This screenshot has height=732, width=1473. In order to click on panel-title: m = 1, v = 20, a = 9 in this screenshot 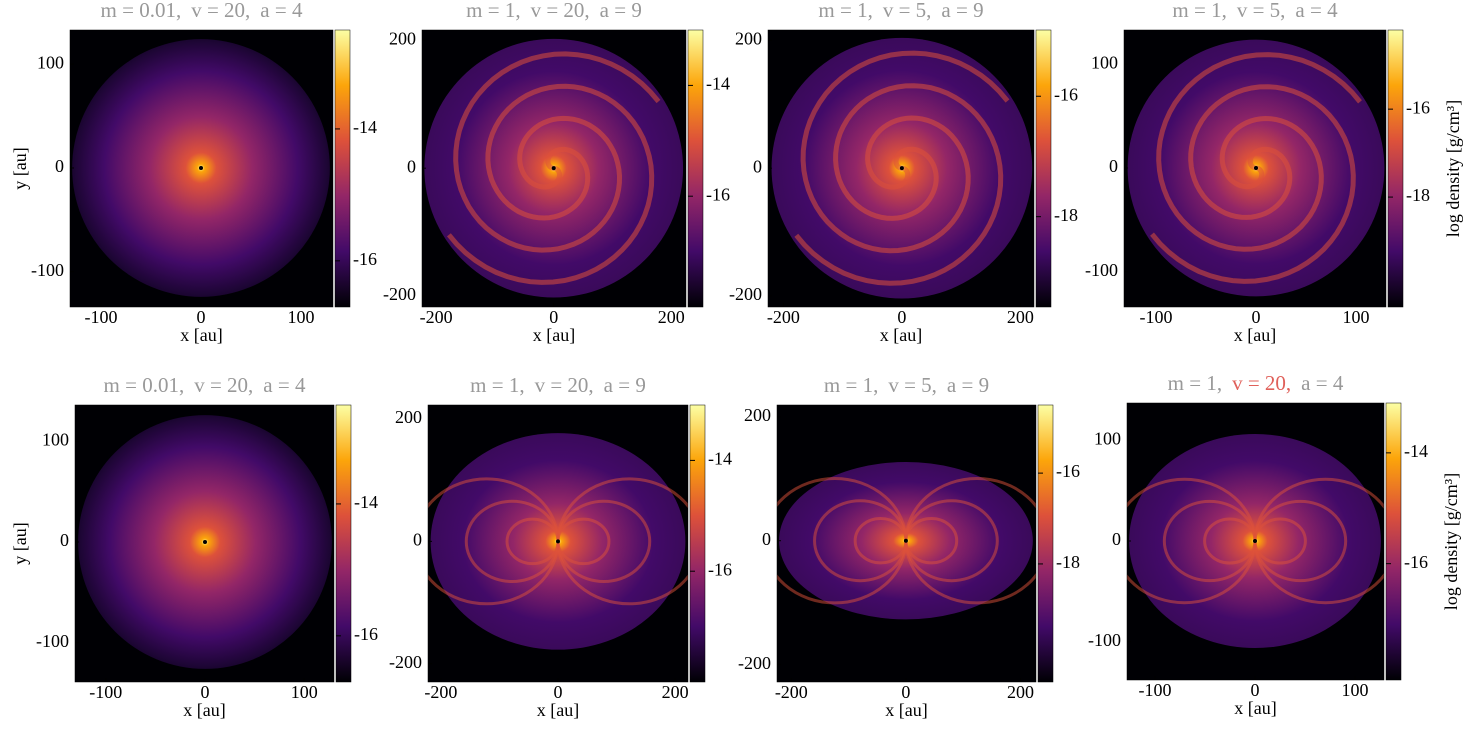, I will do `click(558, 385)`.